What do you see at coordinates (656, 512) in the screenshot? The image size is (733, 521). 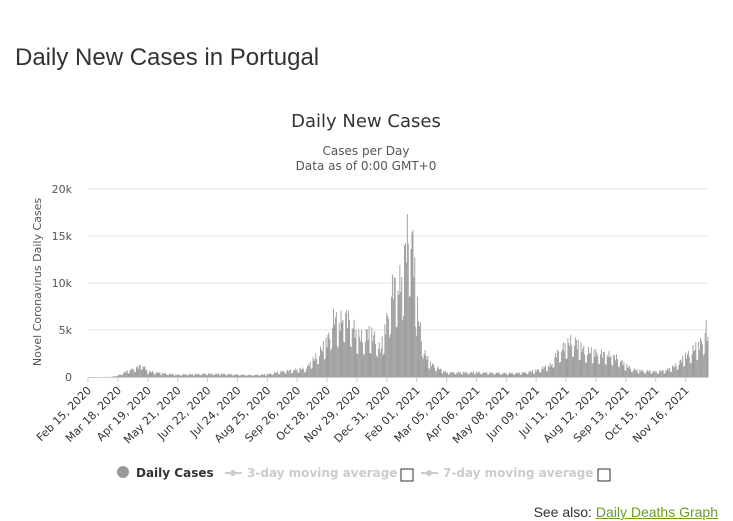 I see `daily-deaths-graph-link: Daily Deaths Graph` at bounding box center [656, 512].